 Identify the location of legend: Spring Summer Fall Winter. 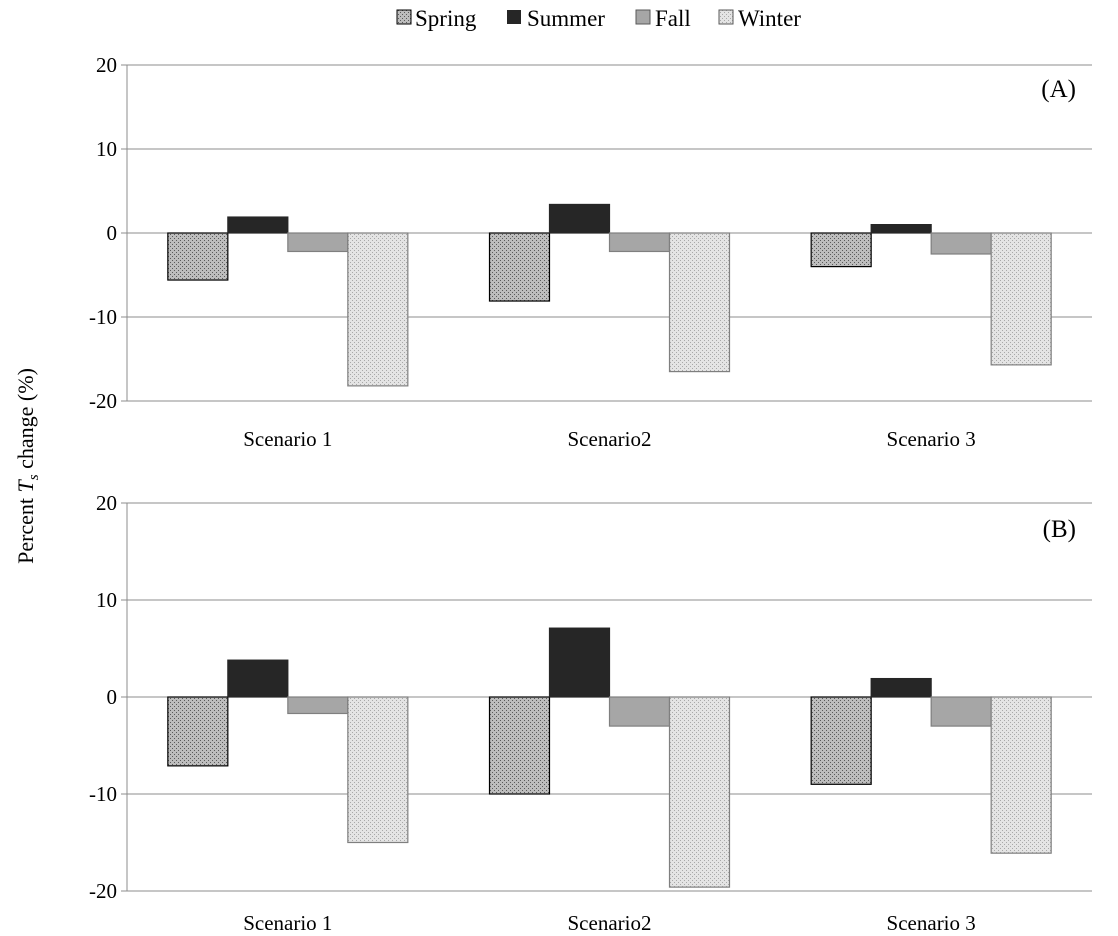
(598, 18).